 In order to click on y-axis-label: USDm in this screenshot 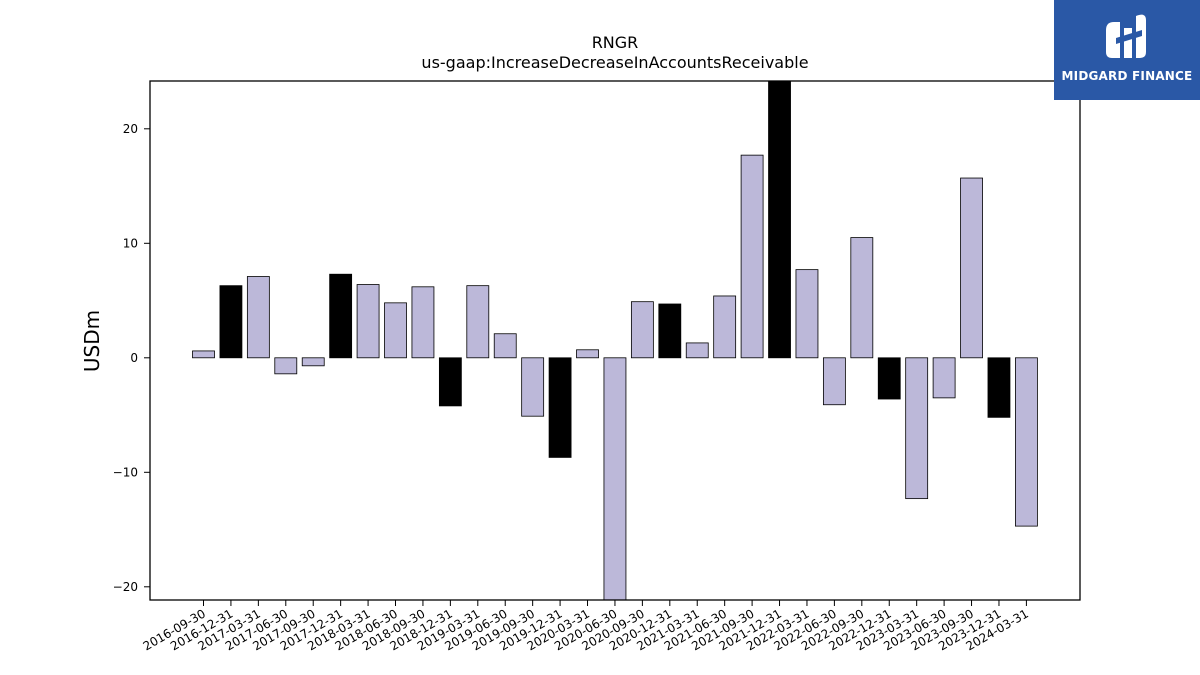, I will do `click(92, 341)`.